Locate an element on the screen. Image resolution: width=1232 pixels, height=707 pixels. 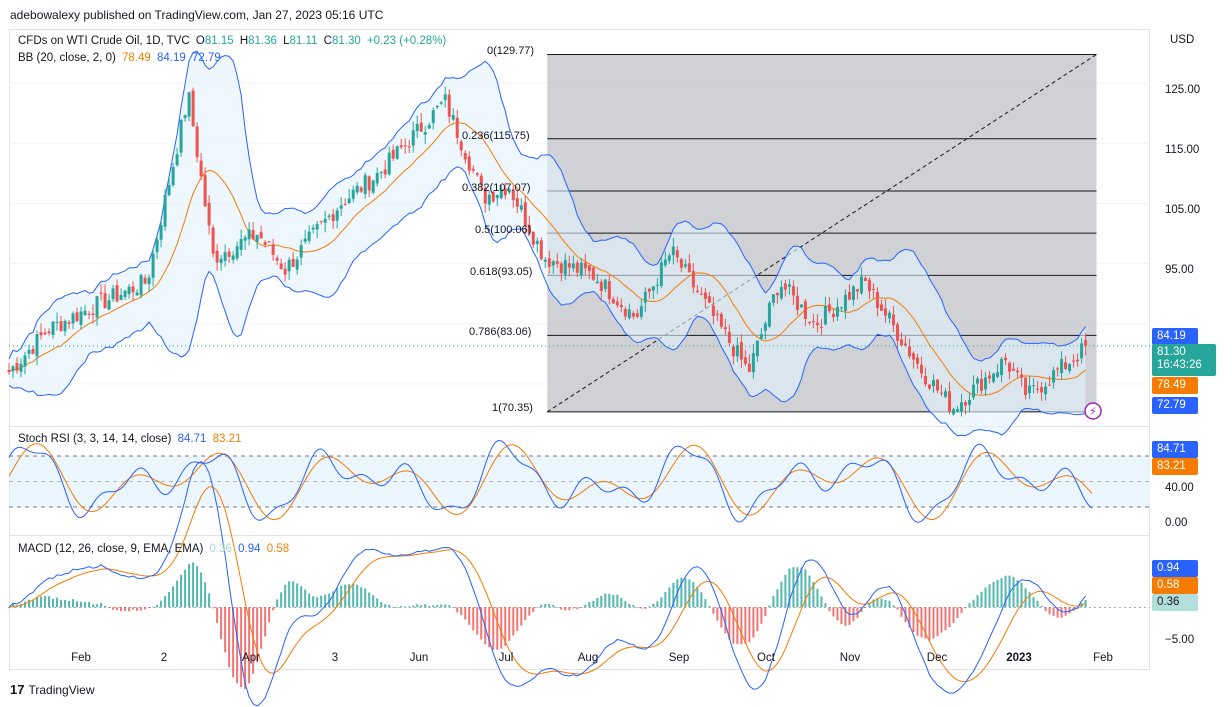
macd-signal-tag: 0.58 is located at coordinates (1175, 585).